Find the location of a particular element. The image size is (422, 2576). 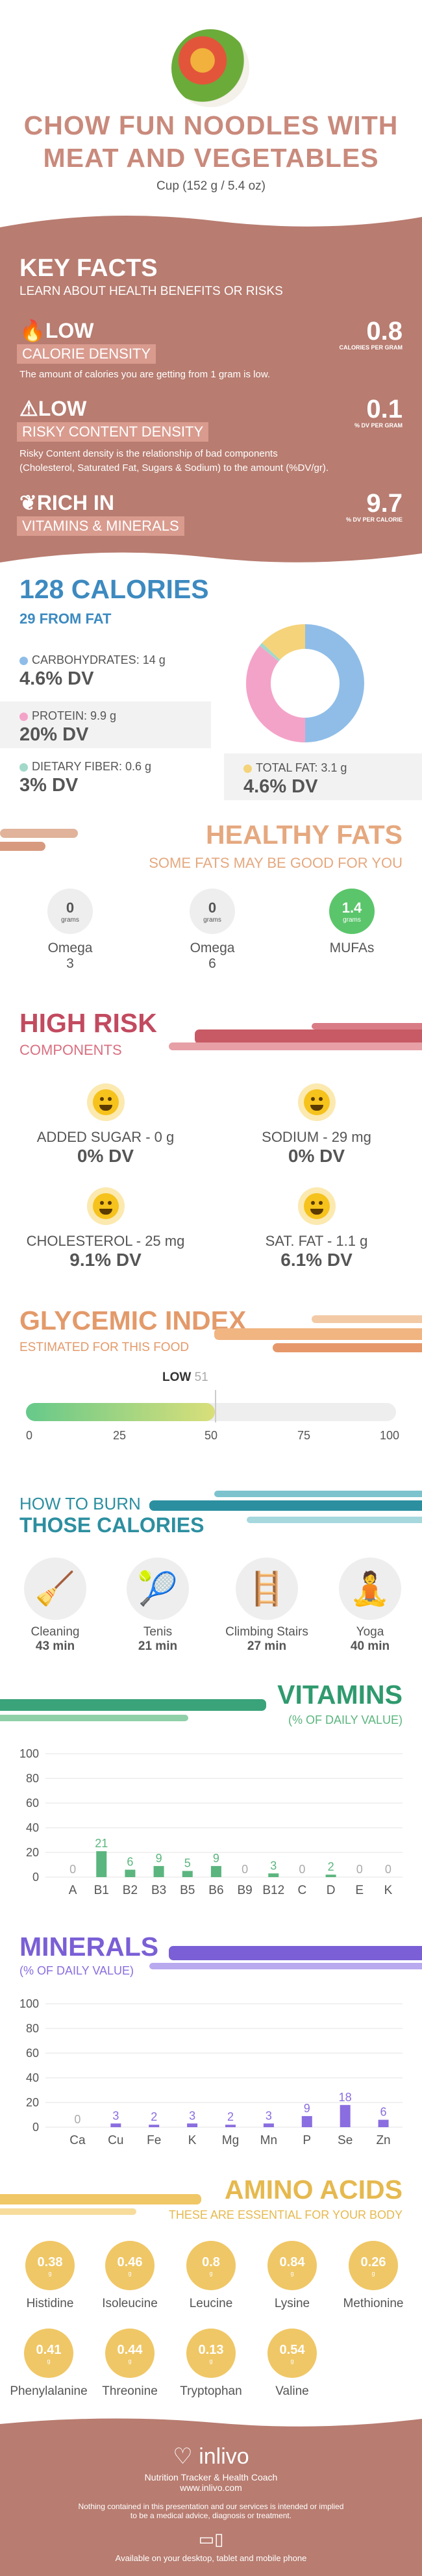

bar-value-label: 18 is located at coordinates (345, 2097).